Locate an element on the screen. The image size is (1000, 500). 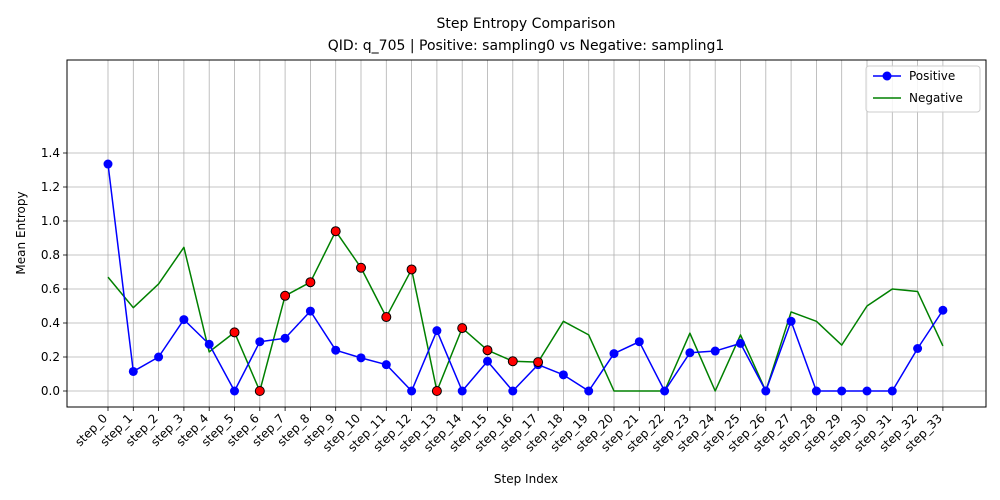
legend-positive-marker is located at coordinates (887, 76).